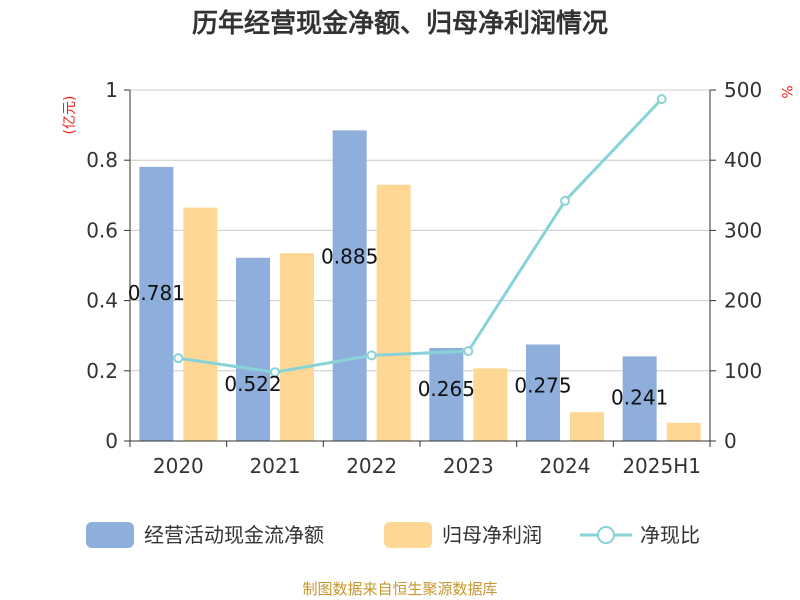 This screenshot has height=600, width=800. What do you see at coordinates (275, 466) in the screenshot?
I see `x-tick-label: 2021` at bounding box center [275, 466].